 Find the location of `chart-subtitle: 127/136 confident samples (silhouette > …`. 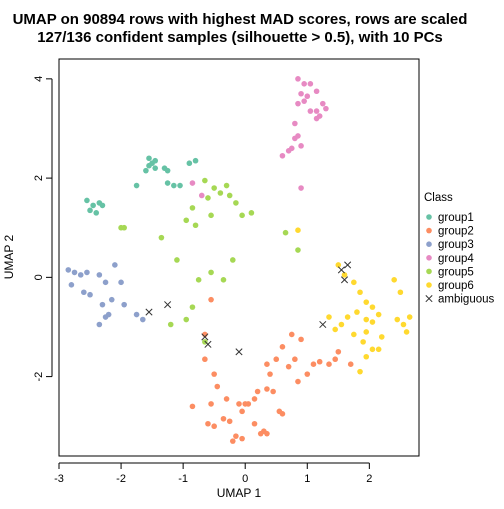

chart-subtitle: 127/136 confident samples (silhouette > … is located at coordinates (240, 37).